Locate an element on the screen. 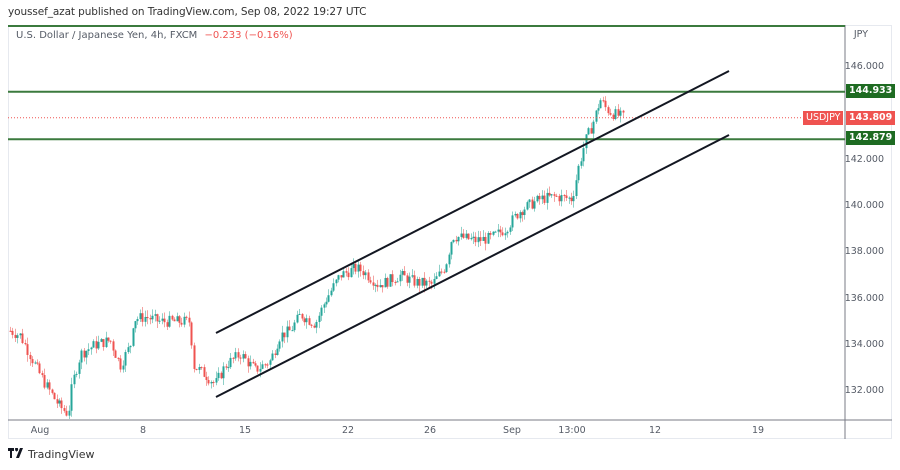 The image size is (900, 470). tradingview-logo-icon is located at coordinates (16, 454).